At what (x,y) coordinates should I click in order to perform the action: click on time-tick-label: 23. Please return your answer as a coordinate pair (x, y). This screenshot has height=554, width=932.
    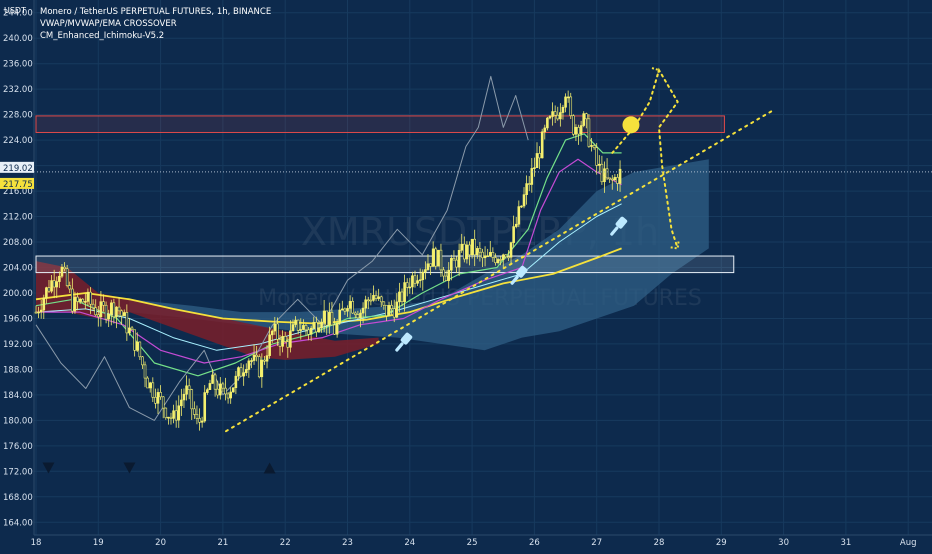
    Looking at the image, I should click on (347, 543).